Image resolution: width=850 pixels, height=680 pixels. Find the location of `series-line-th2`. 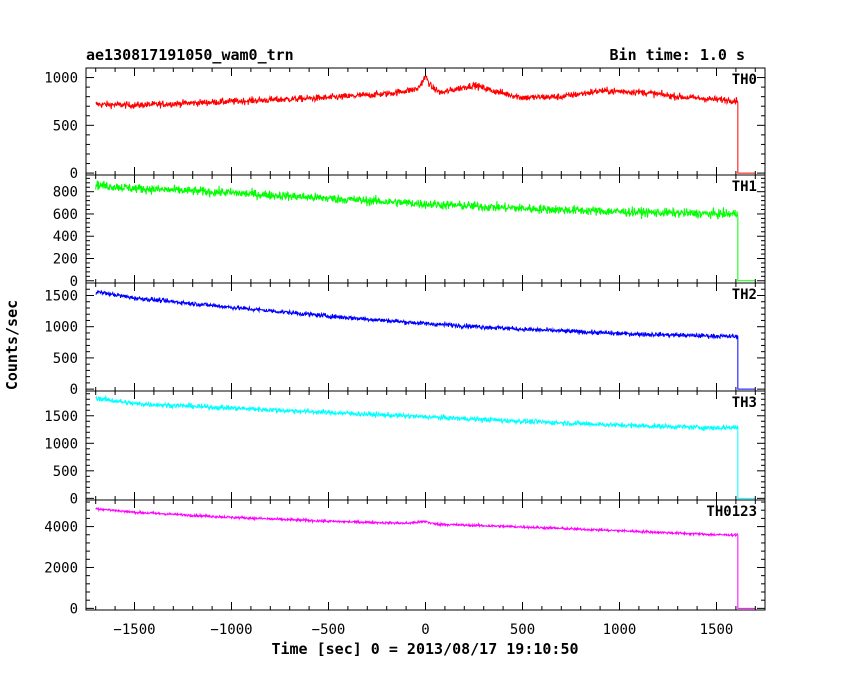

series-line-th2 is located at coordinates (425, 339).